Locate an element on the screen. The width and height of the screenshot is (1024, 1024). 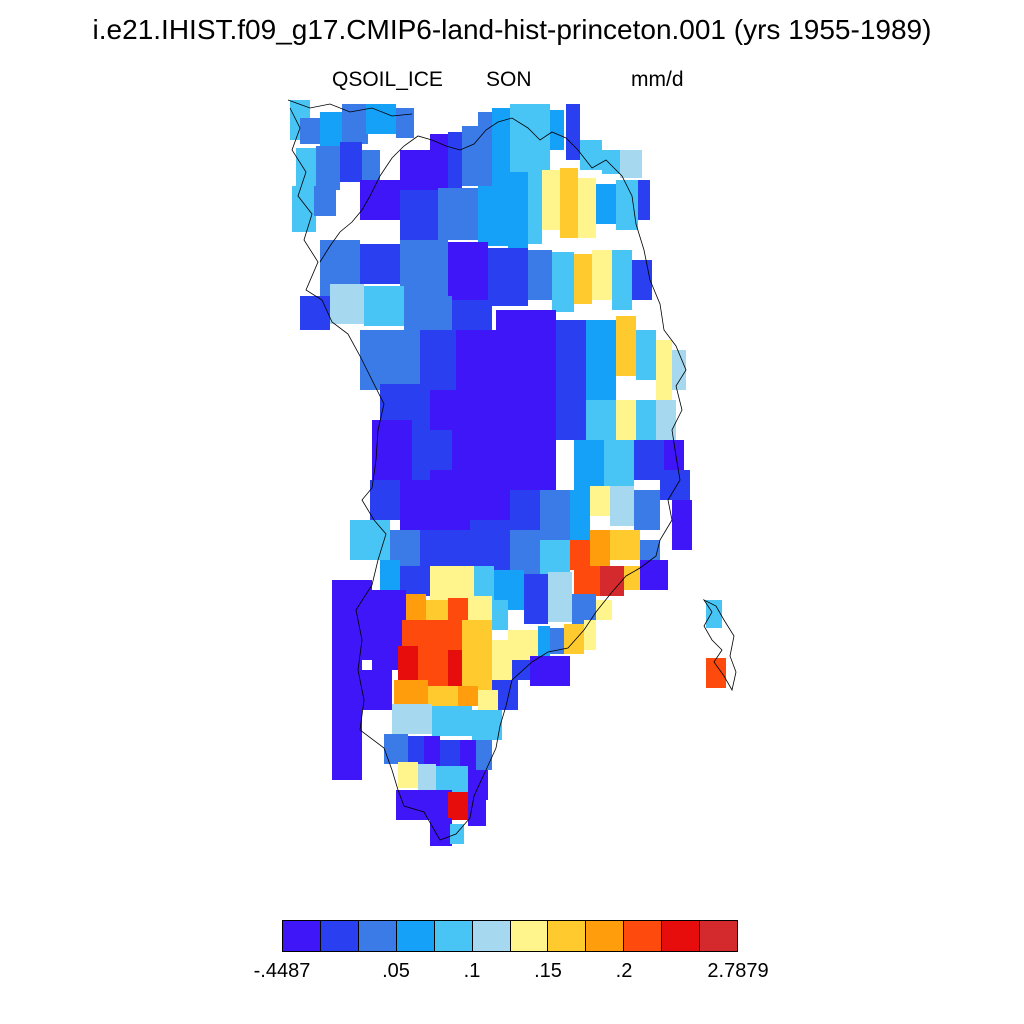
colorbar-label-2: .1 is located at coordinates (472, 971).